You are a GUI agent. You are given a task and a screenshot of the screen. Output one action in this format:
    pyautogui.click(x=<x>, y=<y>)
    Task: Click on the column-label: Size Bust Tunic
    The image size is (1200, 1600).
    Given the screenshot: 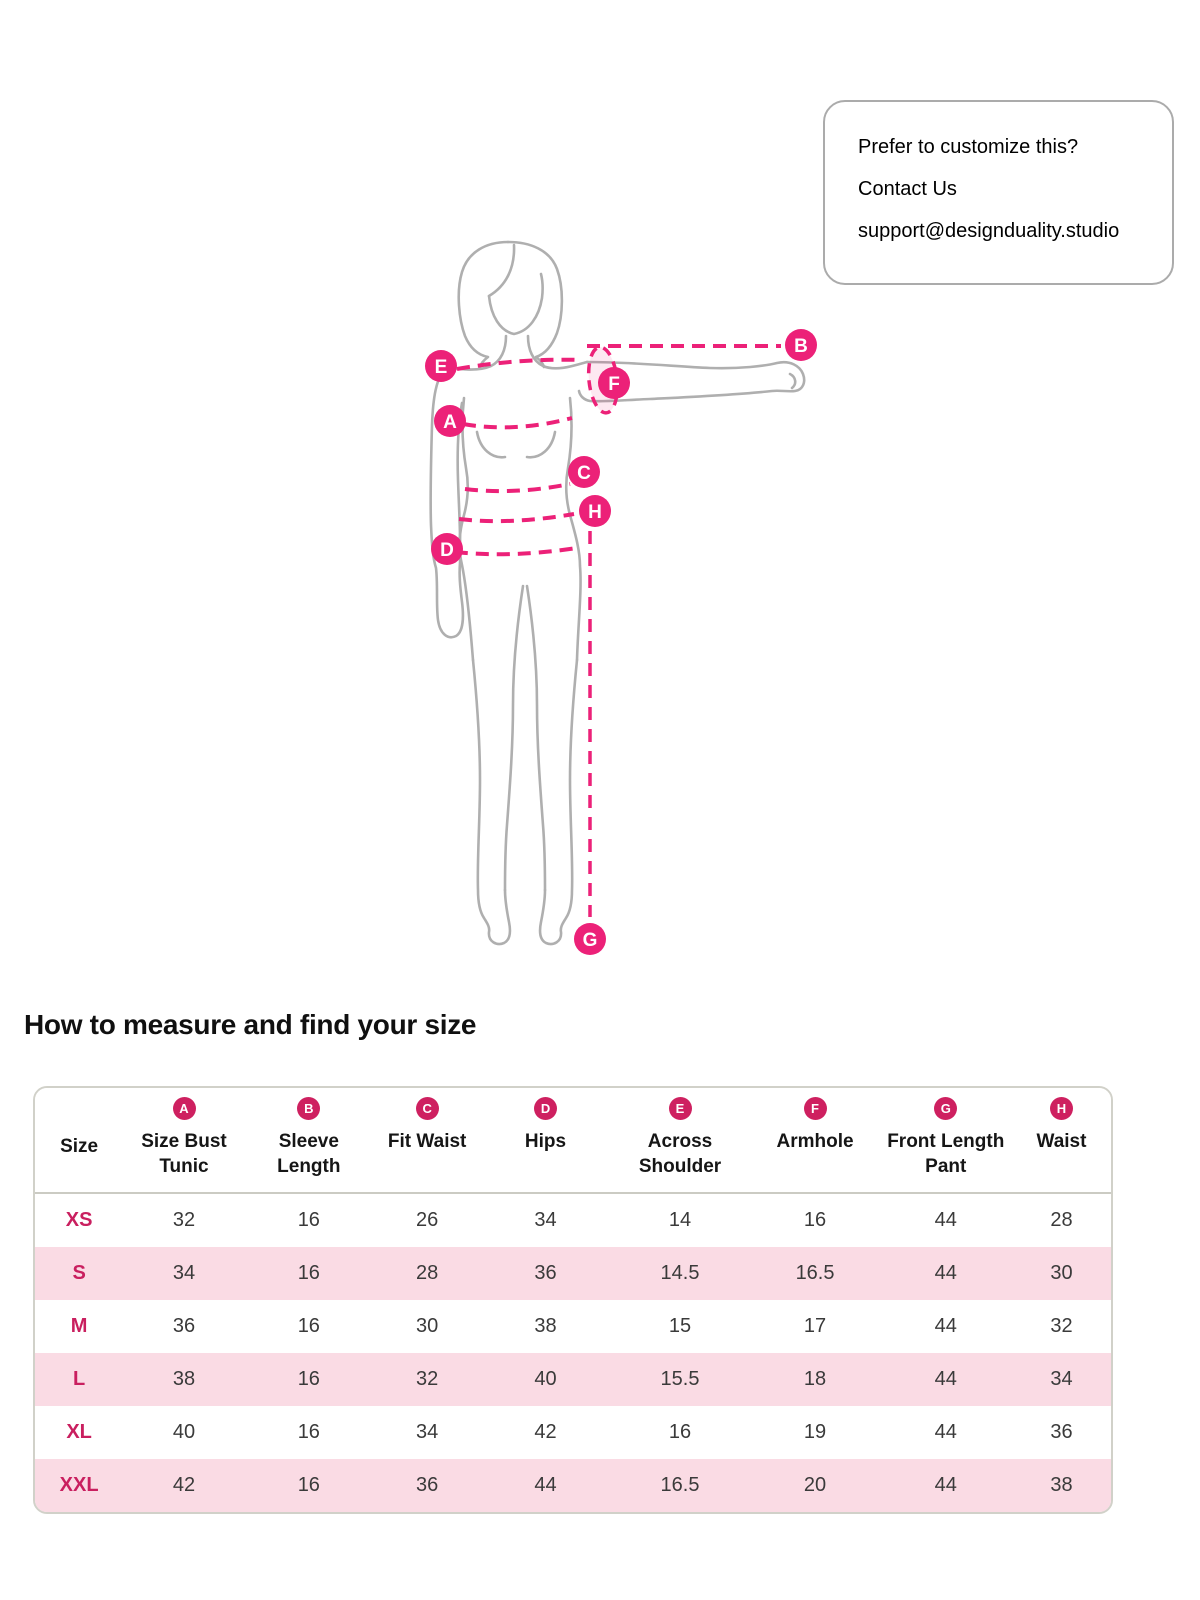 What is the action you would take?
    pyautogui.click(x=184, y=1154)
    